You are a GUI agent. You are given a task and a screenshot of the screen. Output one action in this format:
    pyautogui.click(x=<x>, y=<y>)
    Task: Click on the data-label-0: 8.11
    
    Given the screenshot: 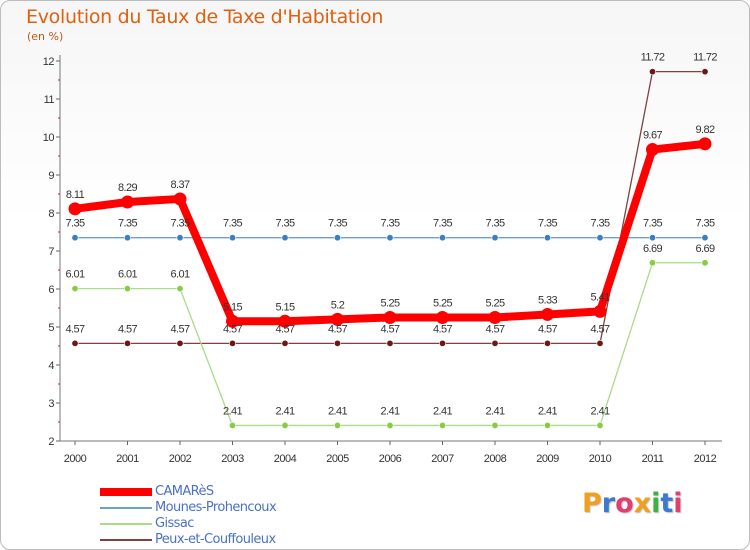 What is the action you would take?
    pyautogui.click(x=75, y=195)
    